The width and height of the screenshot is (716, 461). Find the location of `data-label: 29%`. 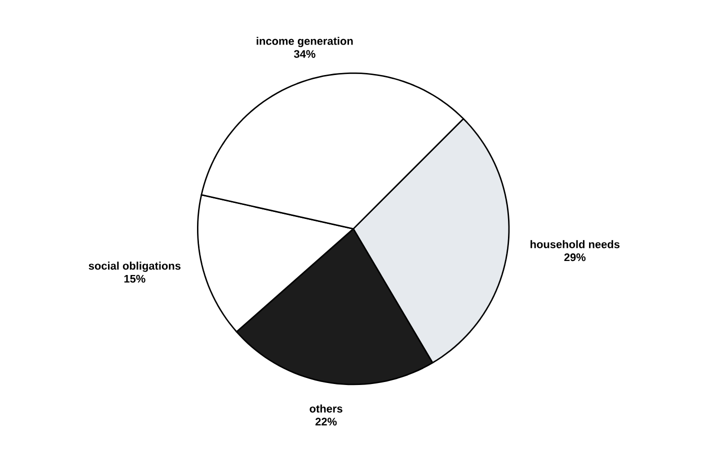

data-label: 29% is located at coordinates (575, 258).